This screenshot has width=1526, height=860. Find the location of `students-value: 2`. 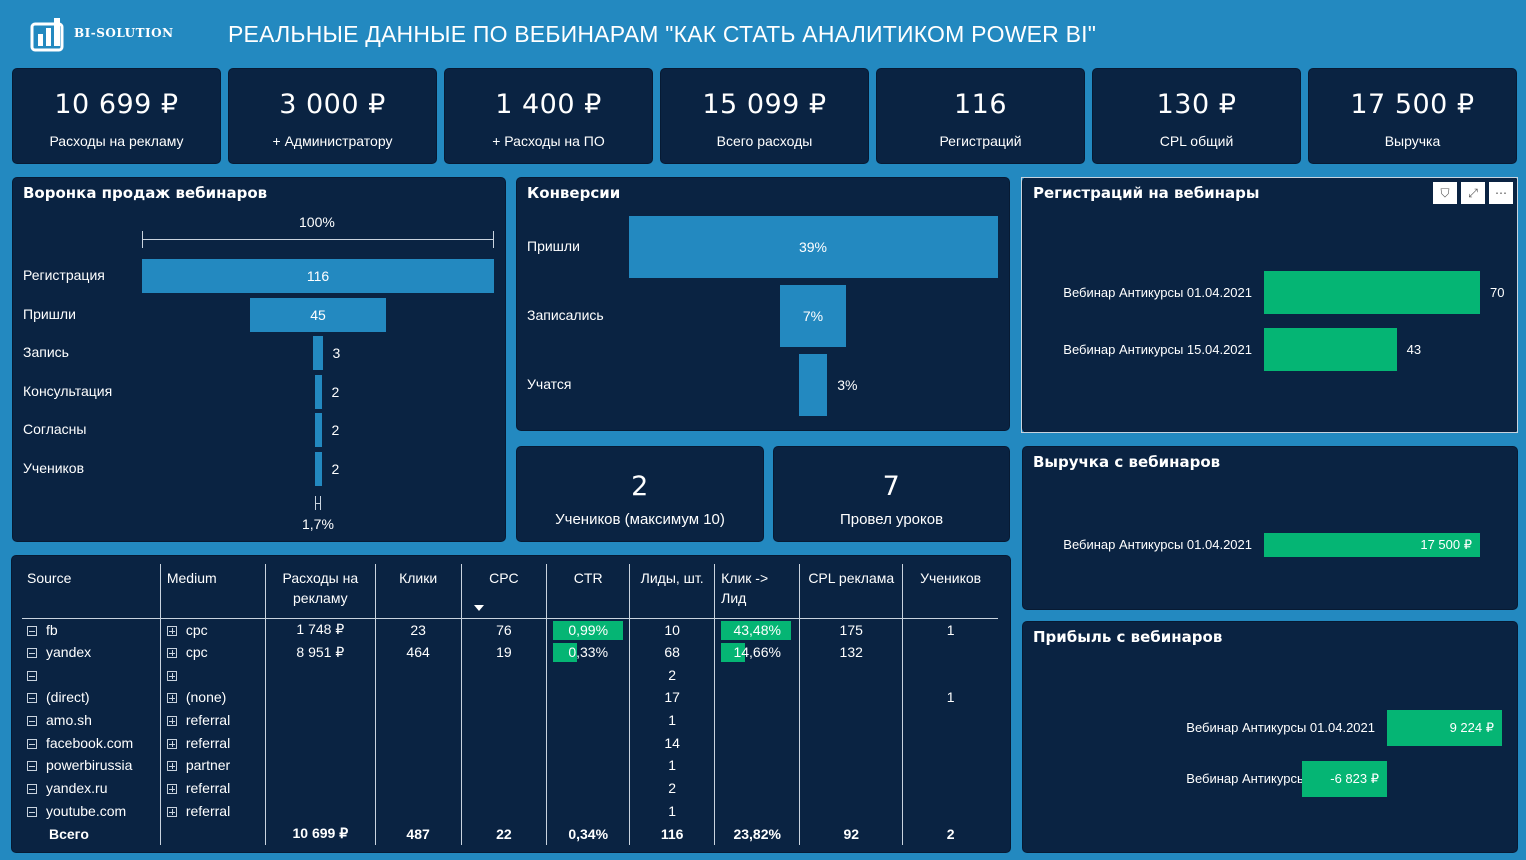

students-value: 2 is located at coordinates (640, 486).